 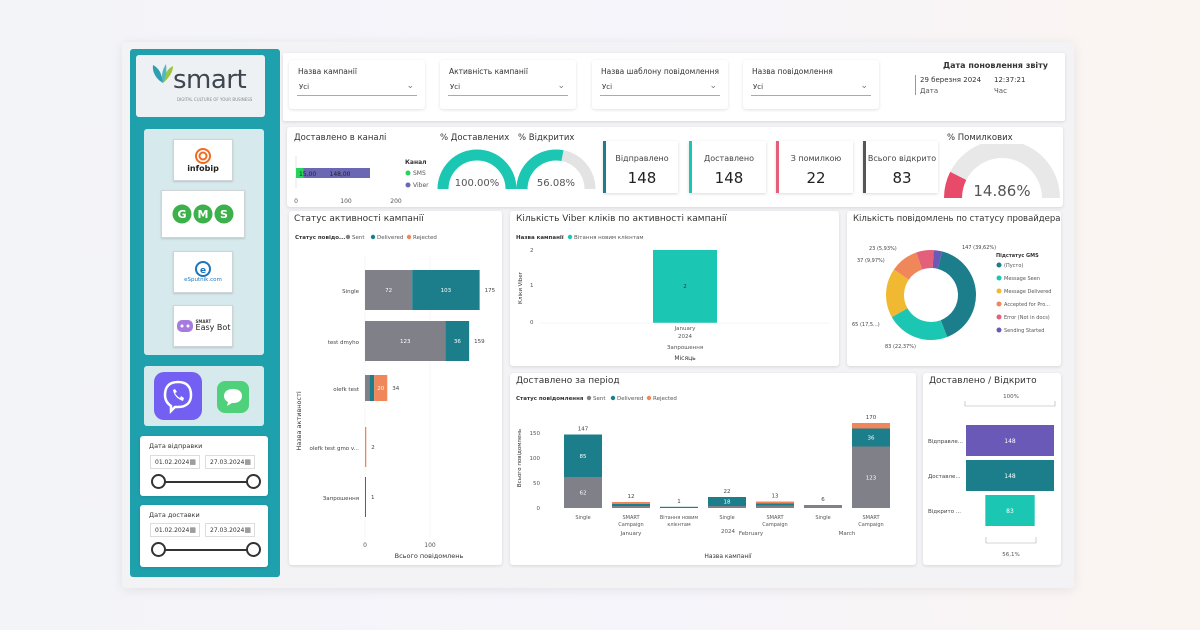 I want to click on date-delivered-label: Дата доставки, so click(x=174, y=515).